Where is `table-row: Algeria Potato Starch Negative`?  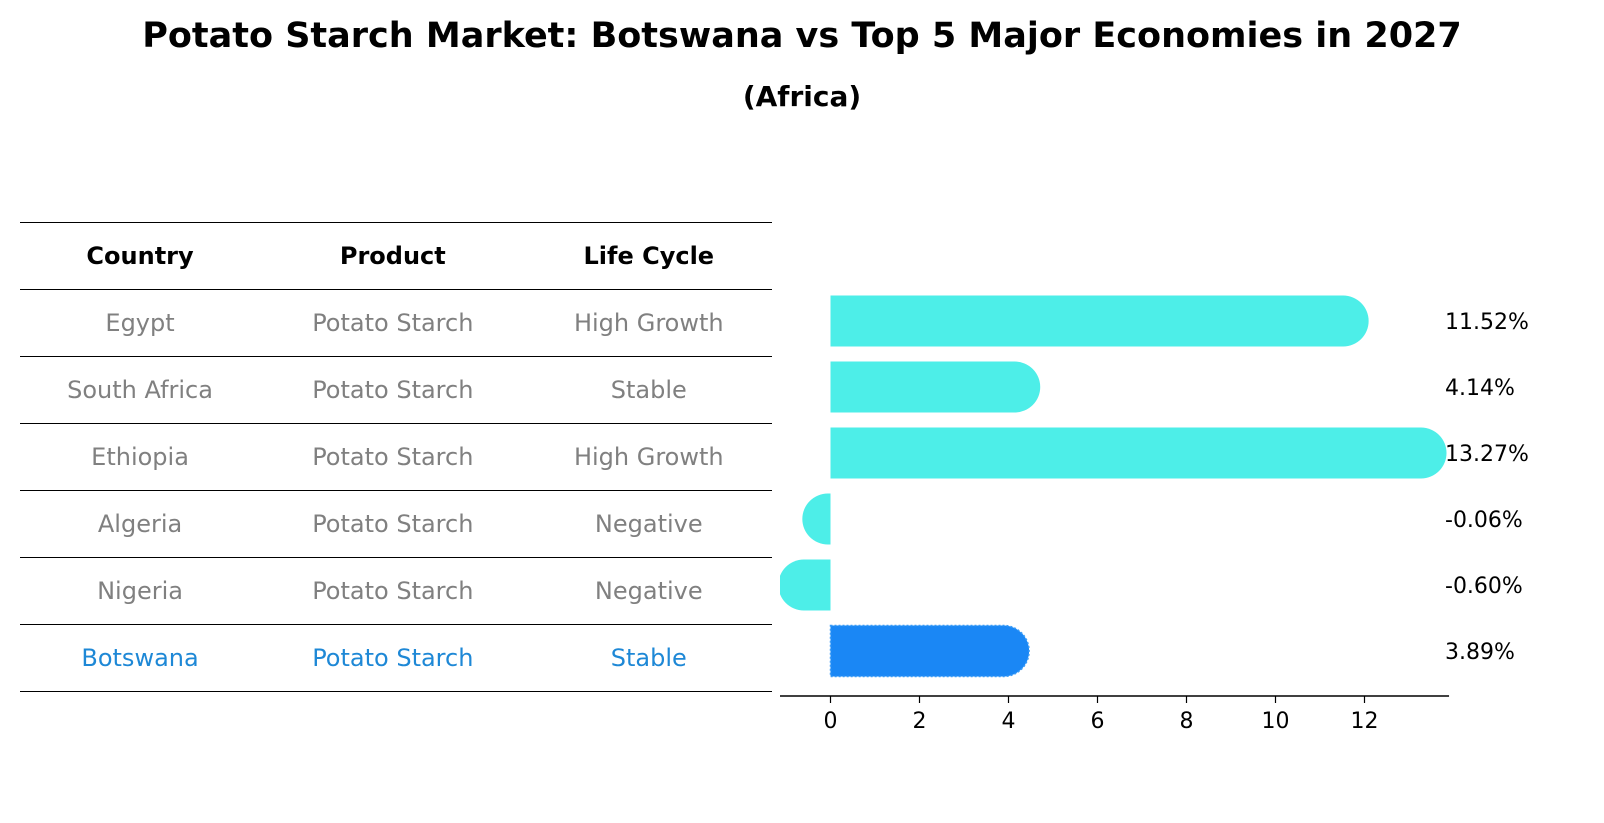 table-row: Algeria Potato Starch Negative is located at coordinates (396, 524).